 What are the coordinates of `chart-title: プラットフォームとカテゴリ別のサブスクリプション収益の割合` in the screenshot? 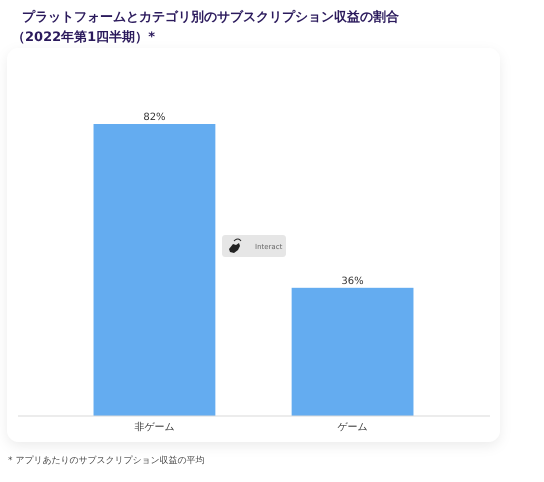 It's located at (210, 17).